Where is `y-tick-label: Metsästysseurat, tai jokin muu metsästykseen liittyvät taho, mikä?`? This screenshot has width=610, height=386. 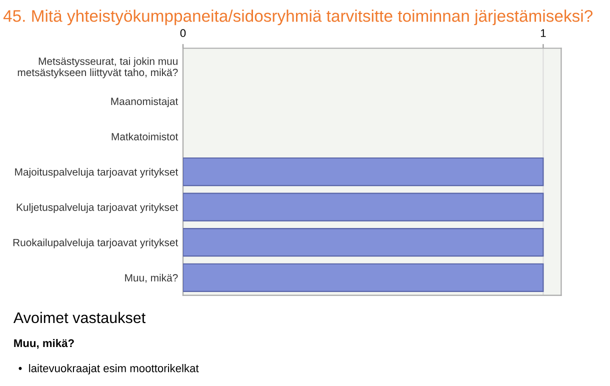
y-tick-label: Metsästysseurat, tai jokin muu metsästykseen liittyvät taho, mikä? is located at coordinates (98, 67).